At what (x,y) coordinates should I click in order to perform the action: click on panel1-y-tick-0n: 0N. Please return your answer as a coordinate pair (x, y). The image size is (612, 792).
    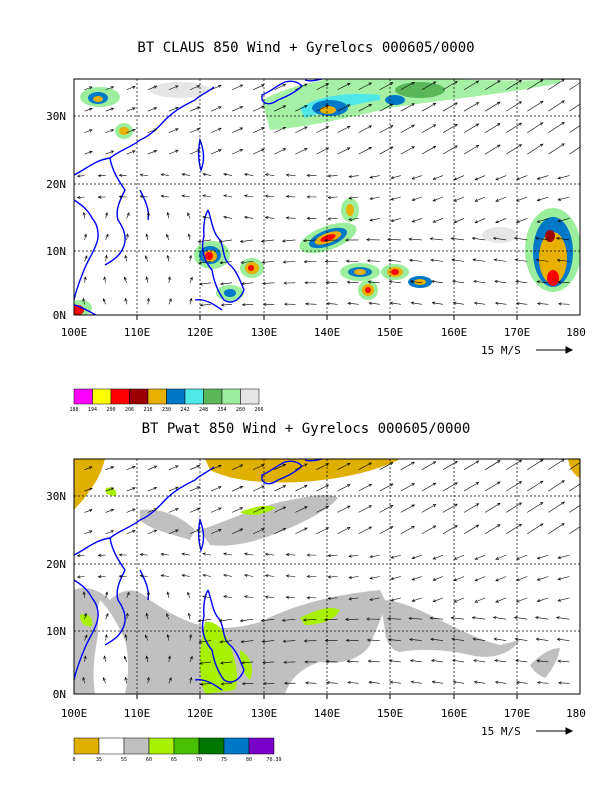
    Looking at the image, I should click on (59, 315).